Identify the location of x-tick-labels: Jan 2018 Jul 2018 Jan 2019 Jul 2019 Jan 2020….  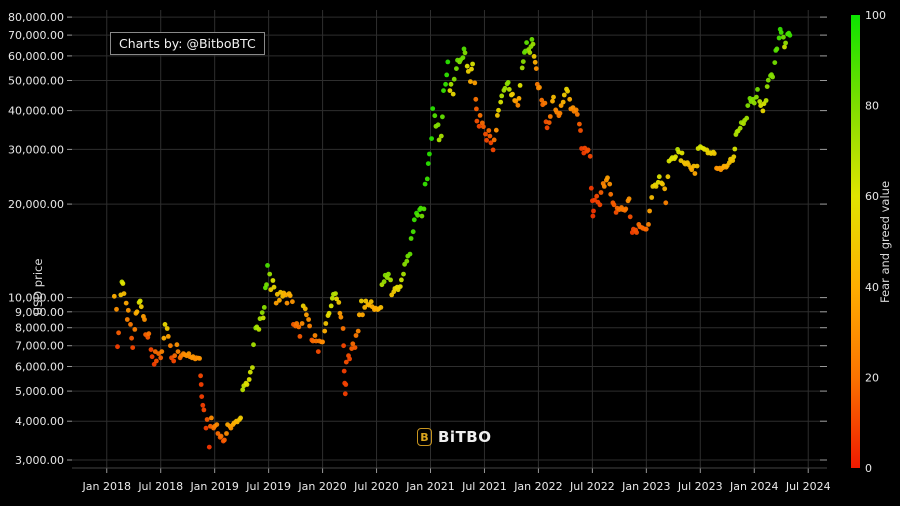
(456, 486).